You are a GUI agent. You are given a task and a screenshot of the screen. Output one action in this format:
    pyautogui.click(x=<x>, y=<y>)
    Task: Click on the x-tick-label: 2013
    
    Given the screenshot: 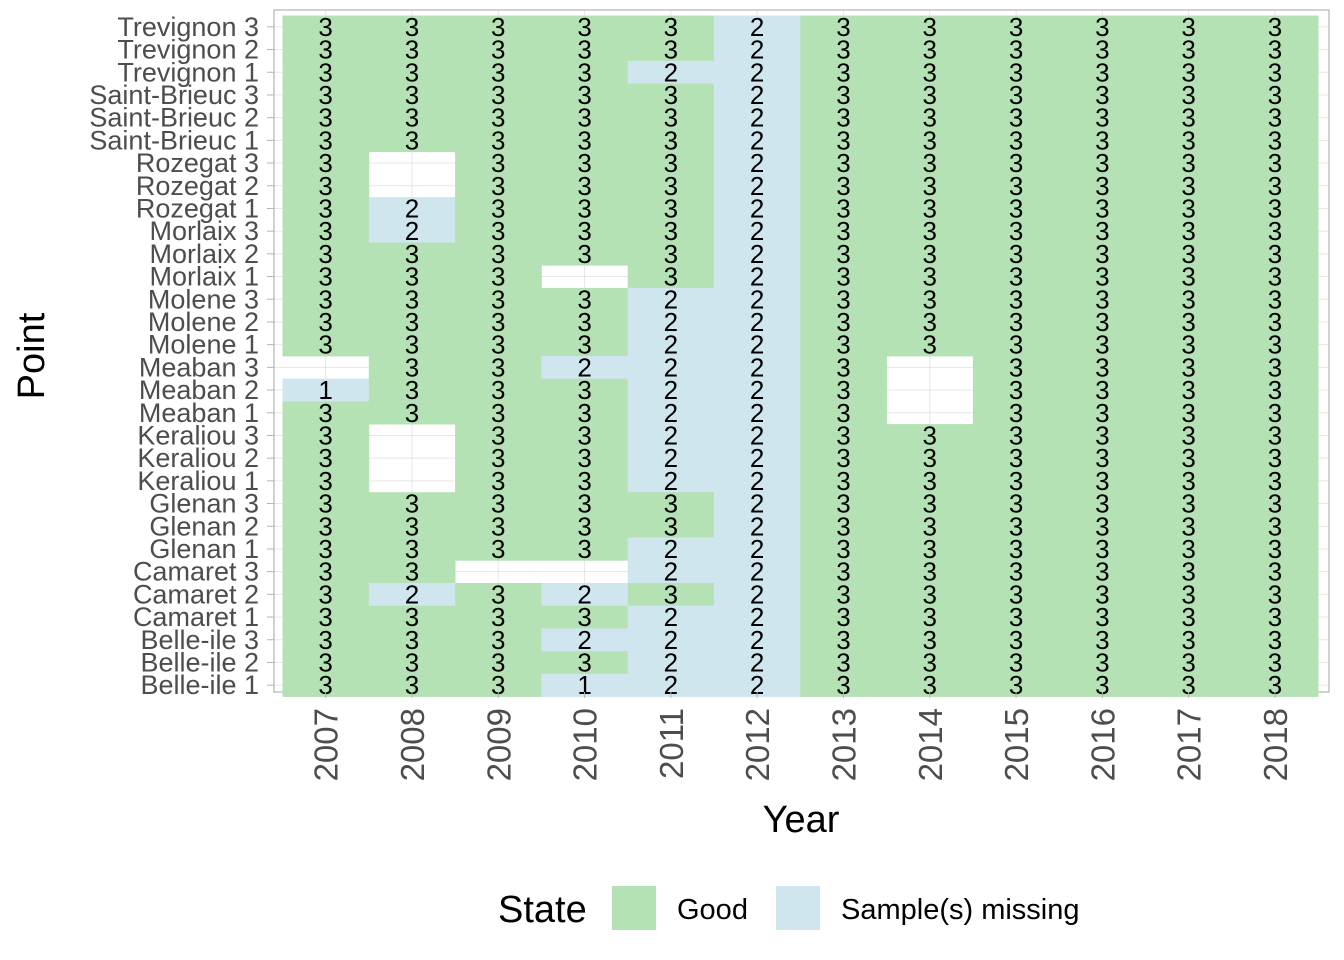 What is the action you would take?
    pyautogui.click(x=843, y=744)
    